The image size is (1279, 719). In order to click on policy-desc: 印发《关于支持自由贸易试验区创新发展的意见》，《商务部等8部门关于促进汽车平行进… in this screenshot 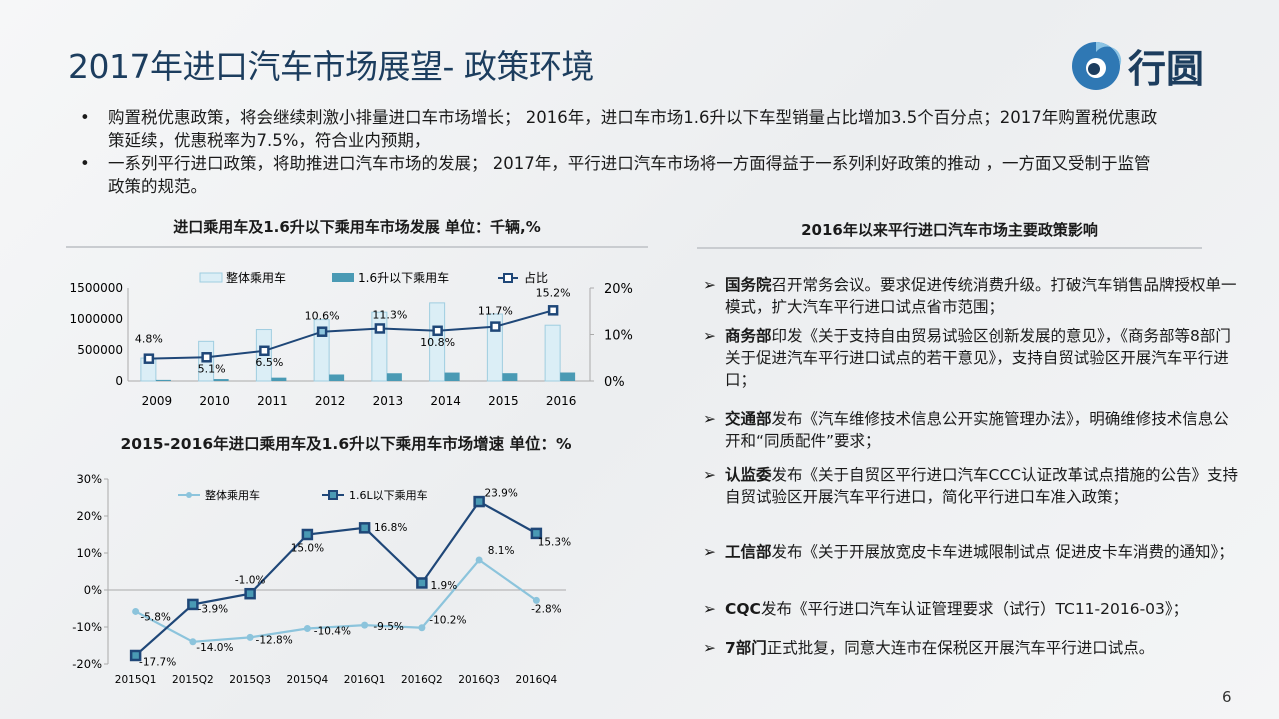, I will do `click(978, 358)`.